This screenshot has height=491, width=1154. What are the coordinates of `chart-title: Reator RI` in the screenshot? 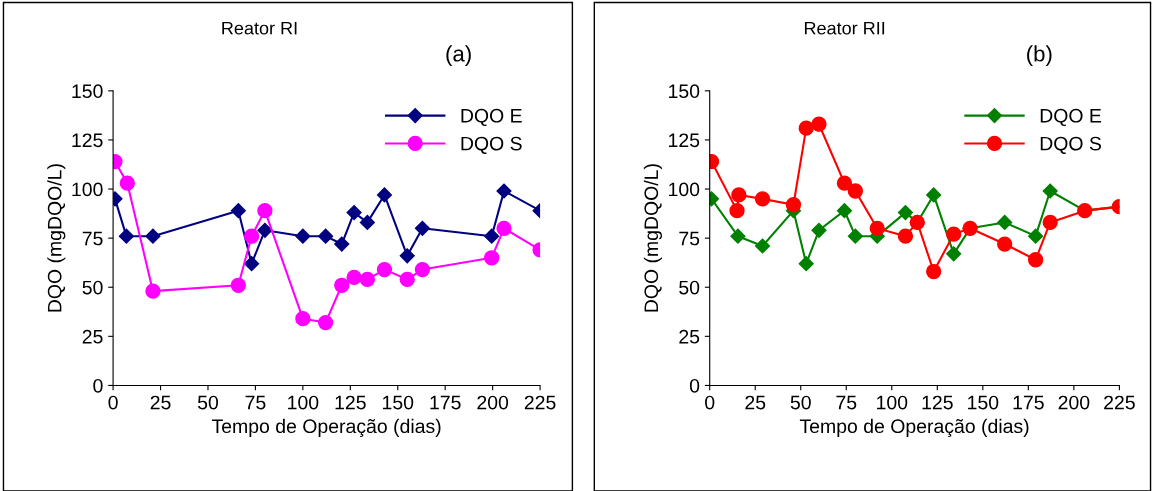 It's located at (259, 28).